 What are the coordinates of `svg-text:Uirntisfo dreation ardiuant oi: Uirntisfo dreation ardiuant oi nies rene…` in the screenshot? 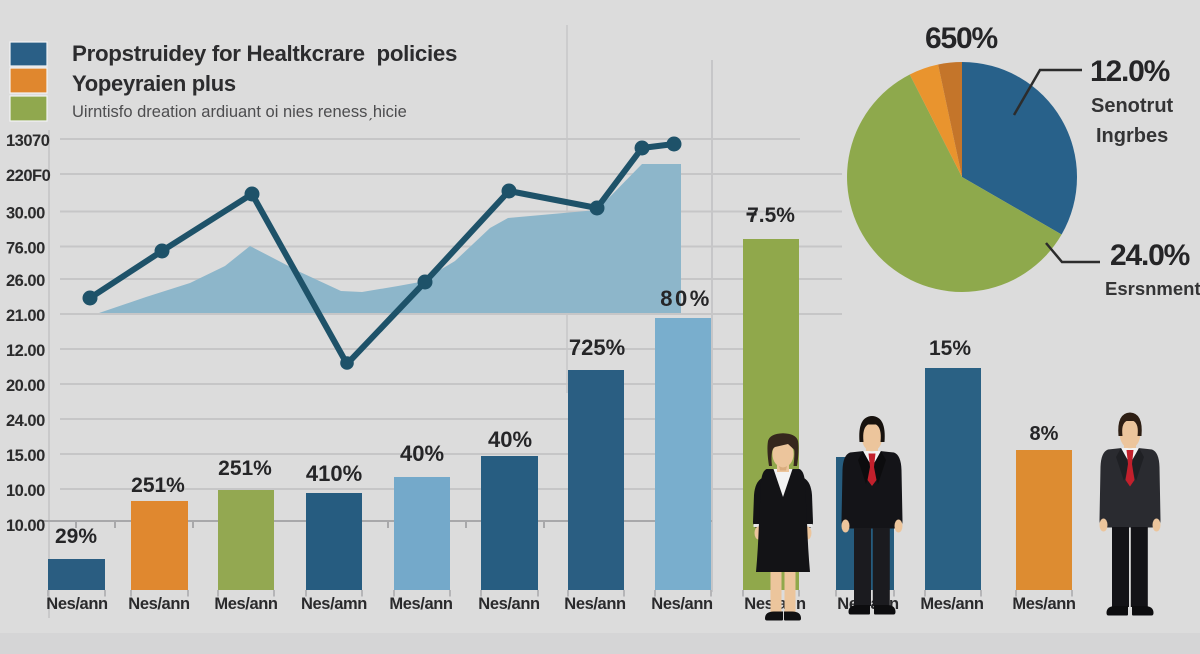 It's located at (239, 112).